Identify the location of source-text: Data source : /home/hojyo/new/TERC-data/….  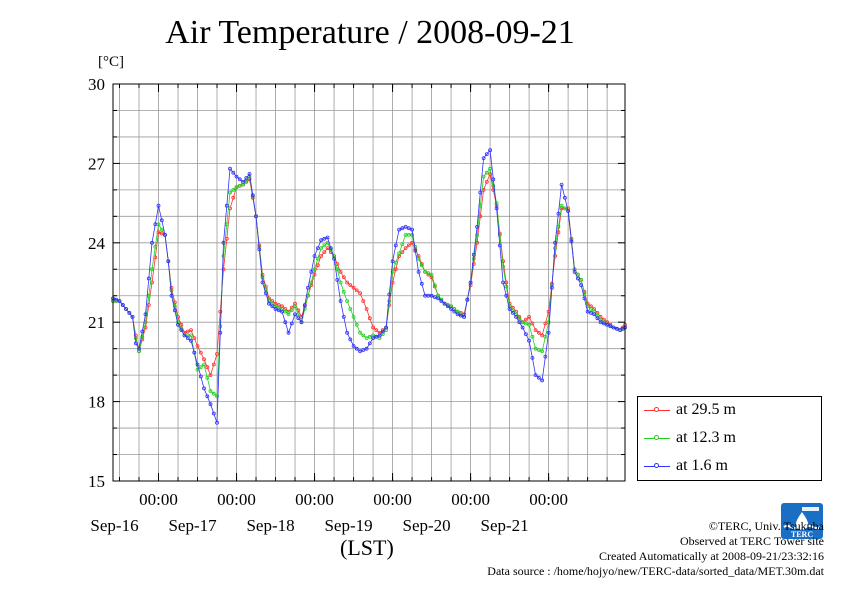
(655, 571).